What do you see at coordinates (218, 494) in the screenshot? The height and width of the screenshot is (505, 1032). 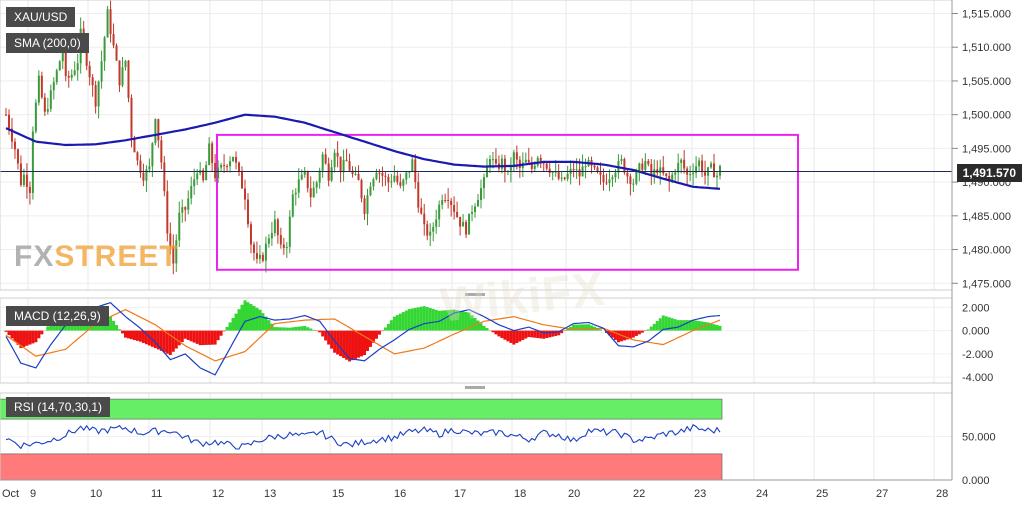 I see `x-tick-label: 12` at bounding box center [218, 494].